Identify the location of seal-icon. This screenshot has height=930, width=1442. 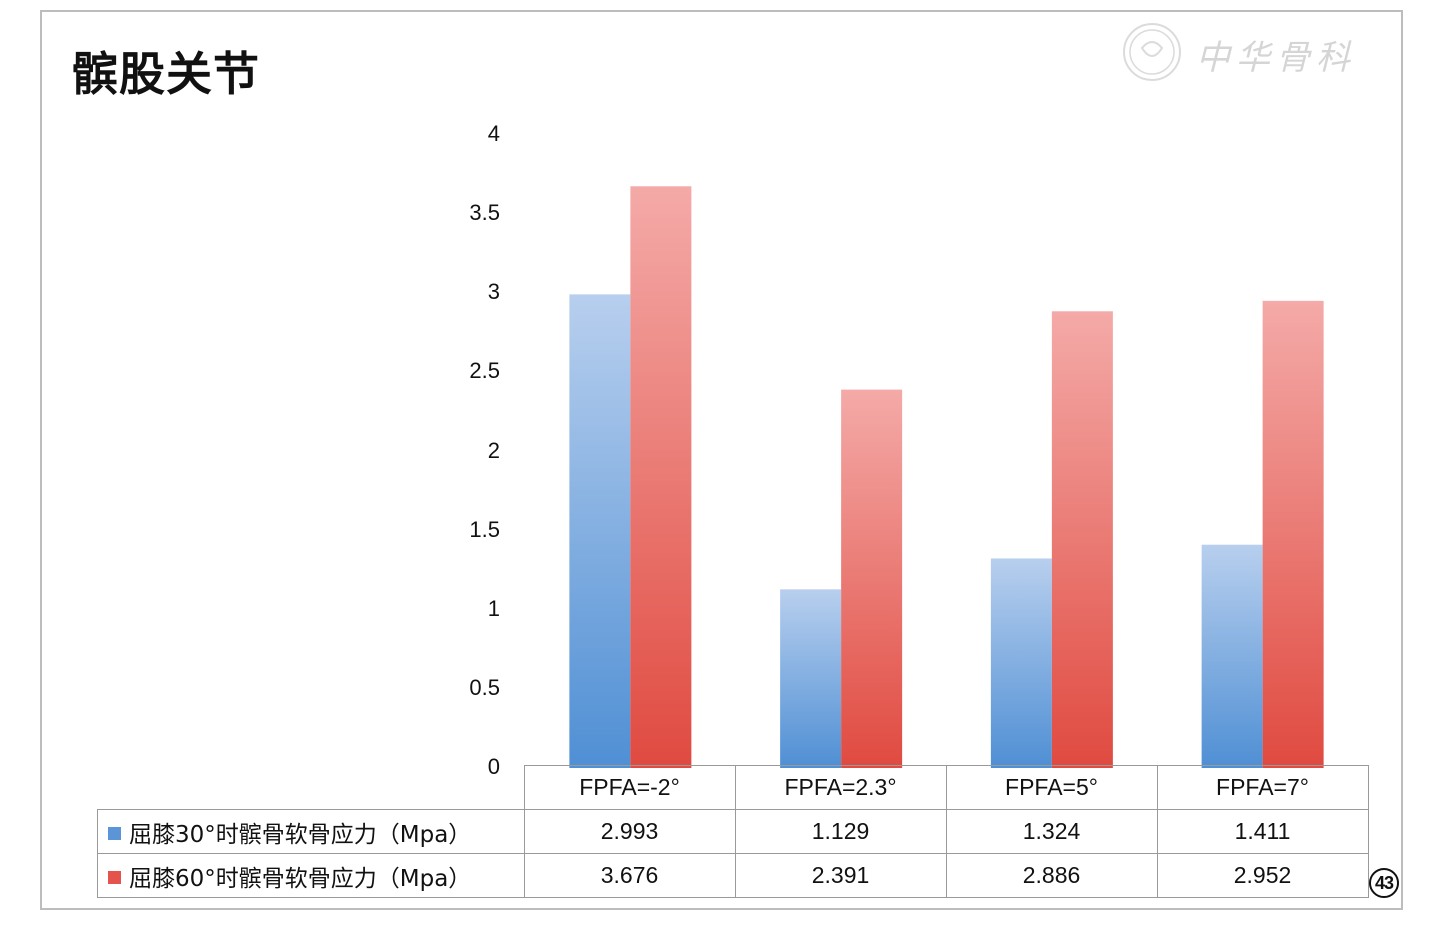
(1152, 52).